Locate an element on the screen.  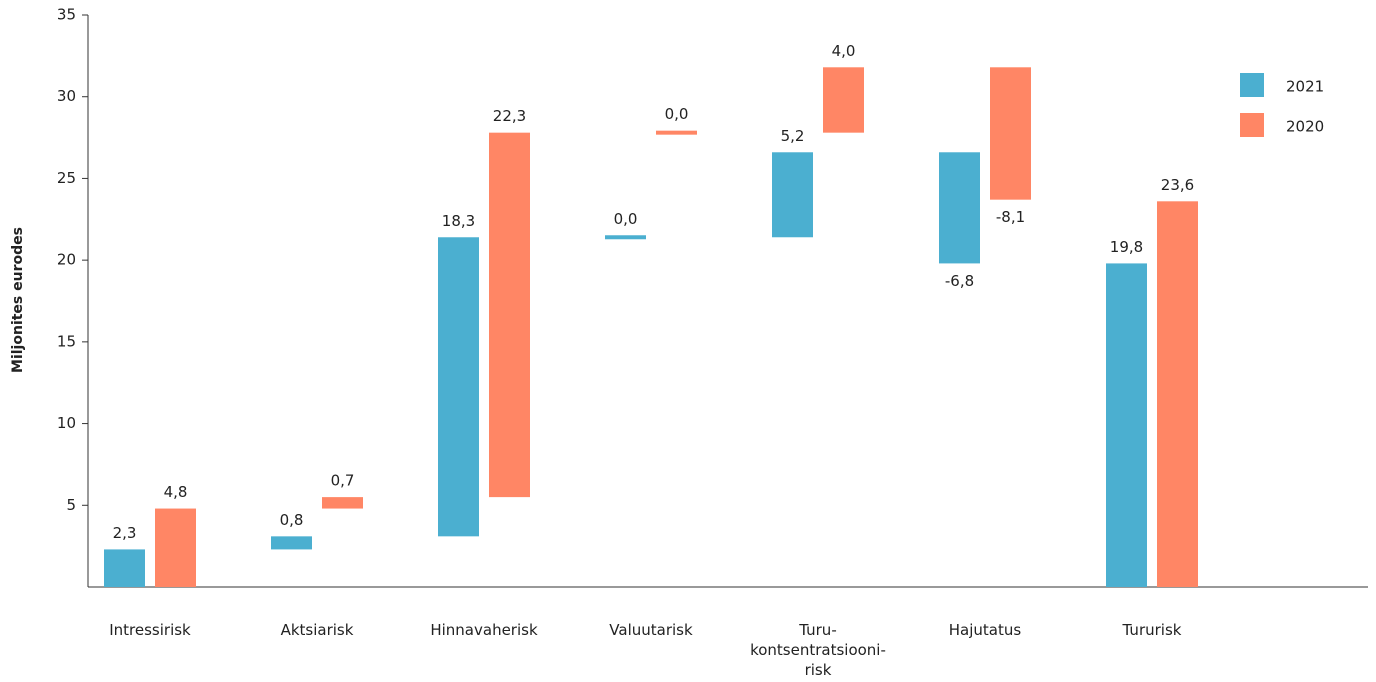
y-tick-label: 35 is located at coordinates (66, 15).